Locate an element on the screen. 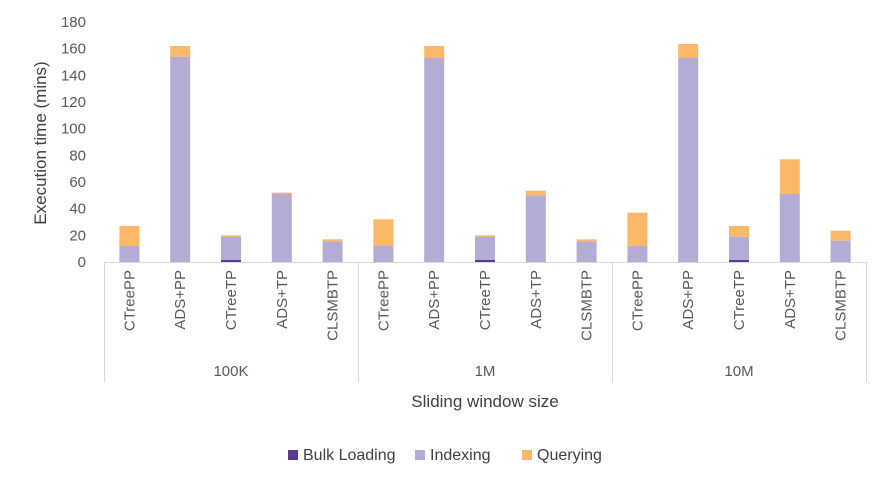 Image resolution: width=889 pixels, height=486 pixels. legend-label: Bulk Loading is located at coordinates (349, 455).